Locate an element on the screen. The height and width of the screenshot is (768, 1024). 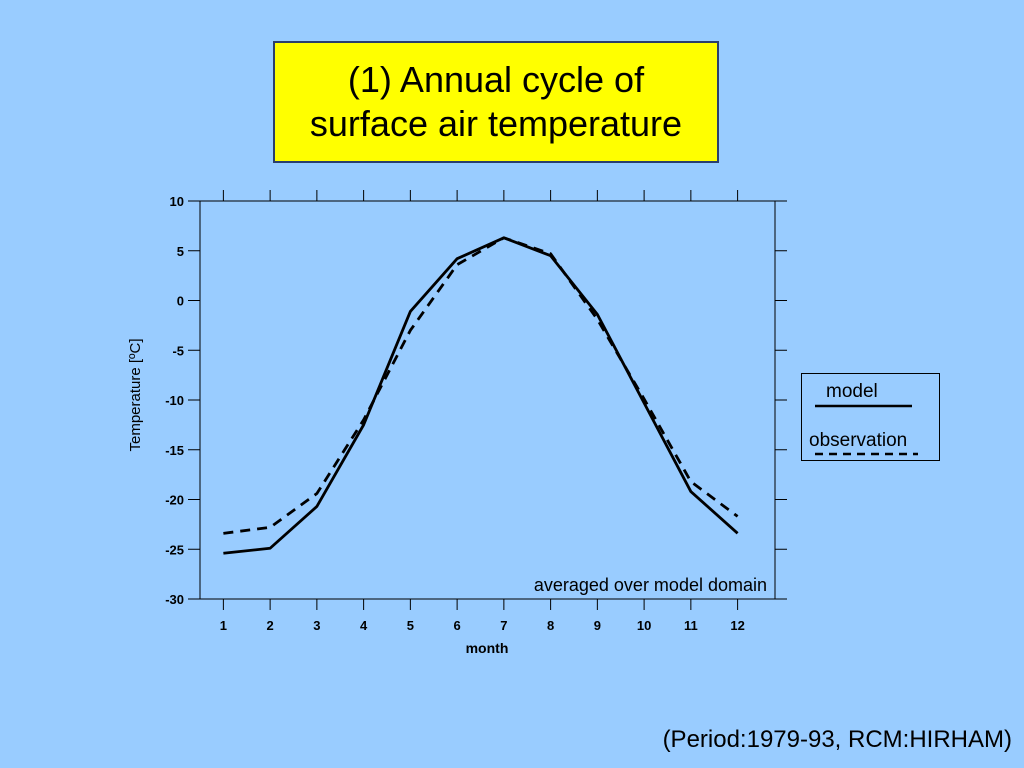
y-tick-label-8: -30 is located at coordinates (174, 599).